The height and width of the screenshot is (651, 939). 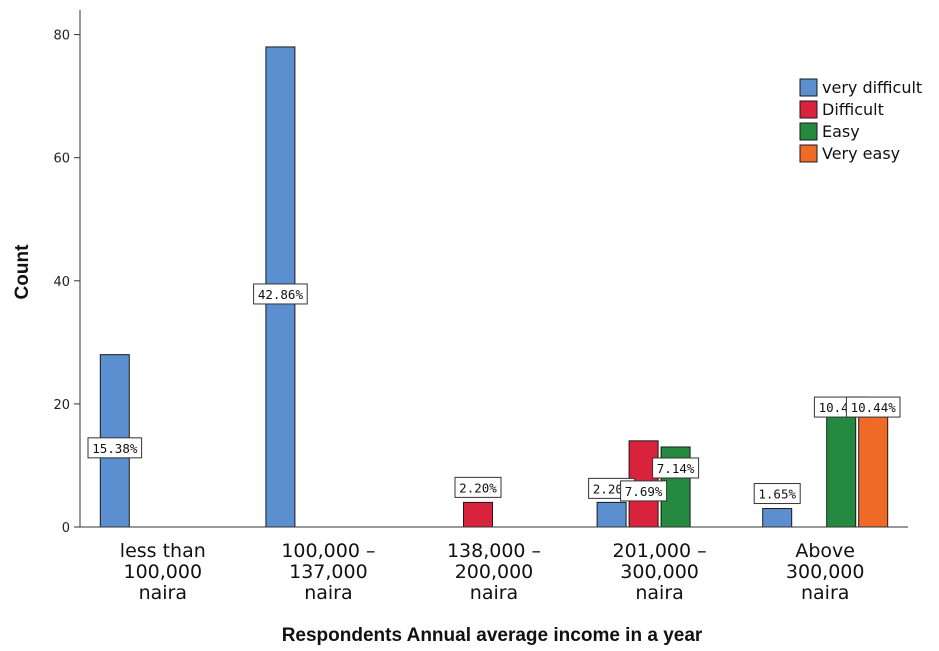 I want to click on legend-entry: Easy, so click(x=841, y=131).